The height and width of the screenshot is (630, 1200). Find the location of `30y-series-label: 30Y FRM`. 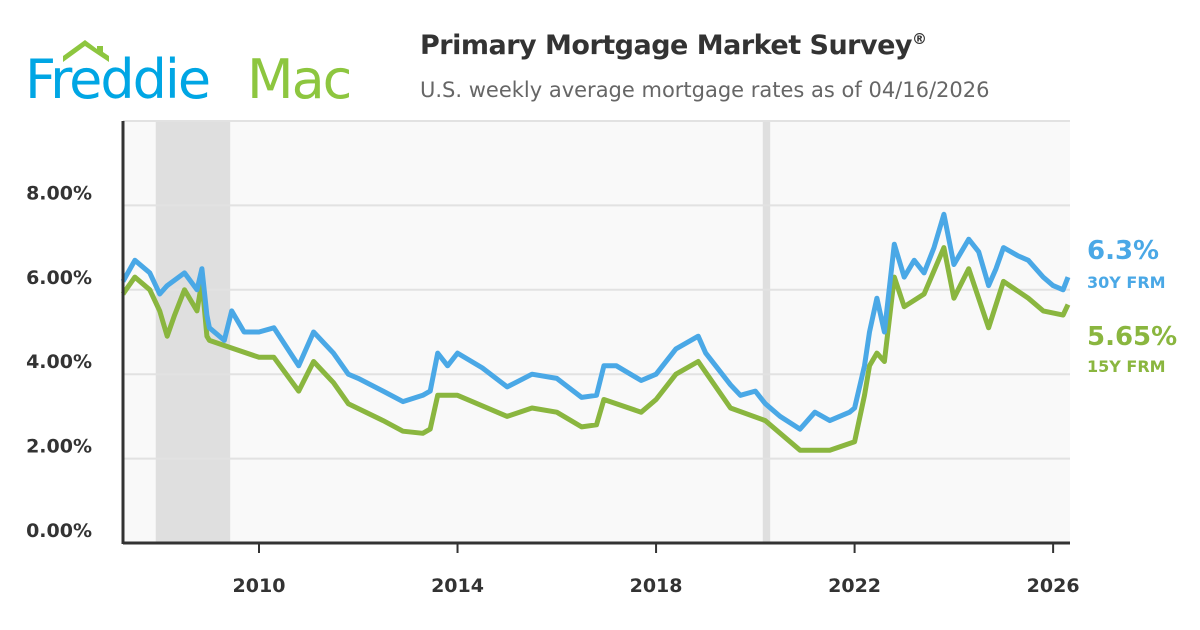

30y-series-label: 30Y FRM is located at coordinates (1126, 282).